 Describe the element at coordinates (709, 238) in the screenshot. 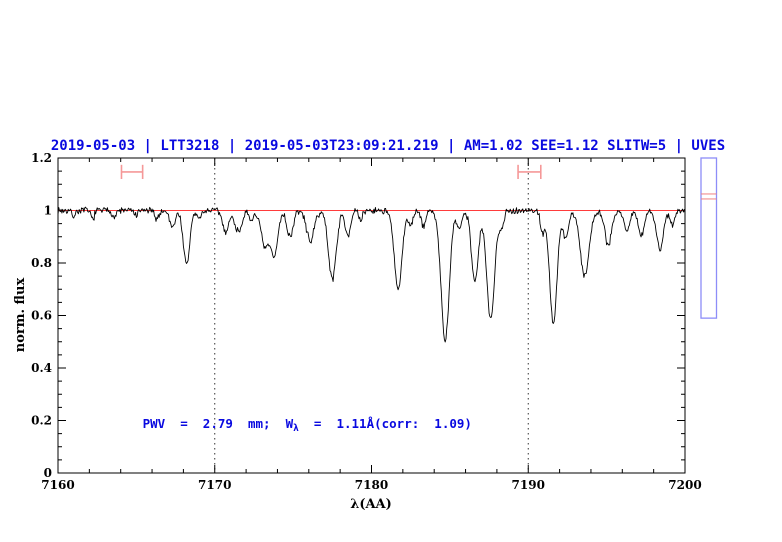

I see `side-gauge` at that location.